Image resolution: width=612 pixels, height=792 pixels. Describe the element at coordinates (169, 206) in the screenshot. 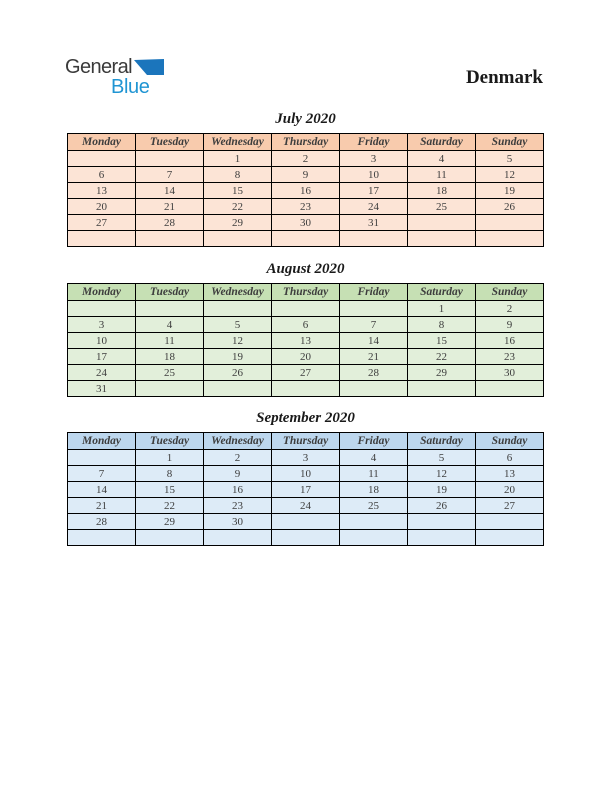

I see `day-cell-july-21: 21` at that location.